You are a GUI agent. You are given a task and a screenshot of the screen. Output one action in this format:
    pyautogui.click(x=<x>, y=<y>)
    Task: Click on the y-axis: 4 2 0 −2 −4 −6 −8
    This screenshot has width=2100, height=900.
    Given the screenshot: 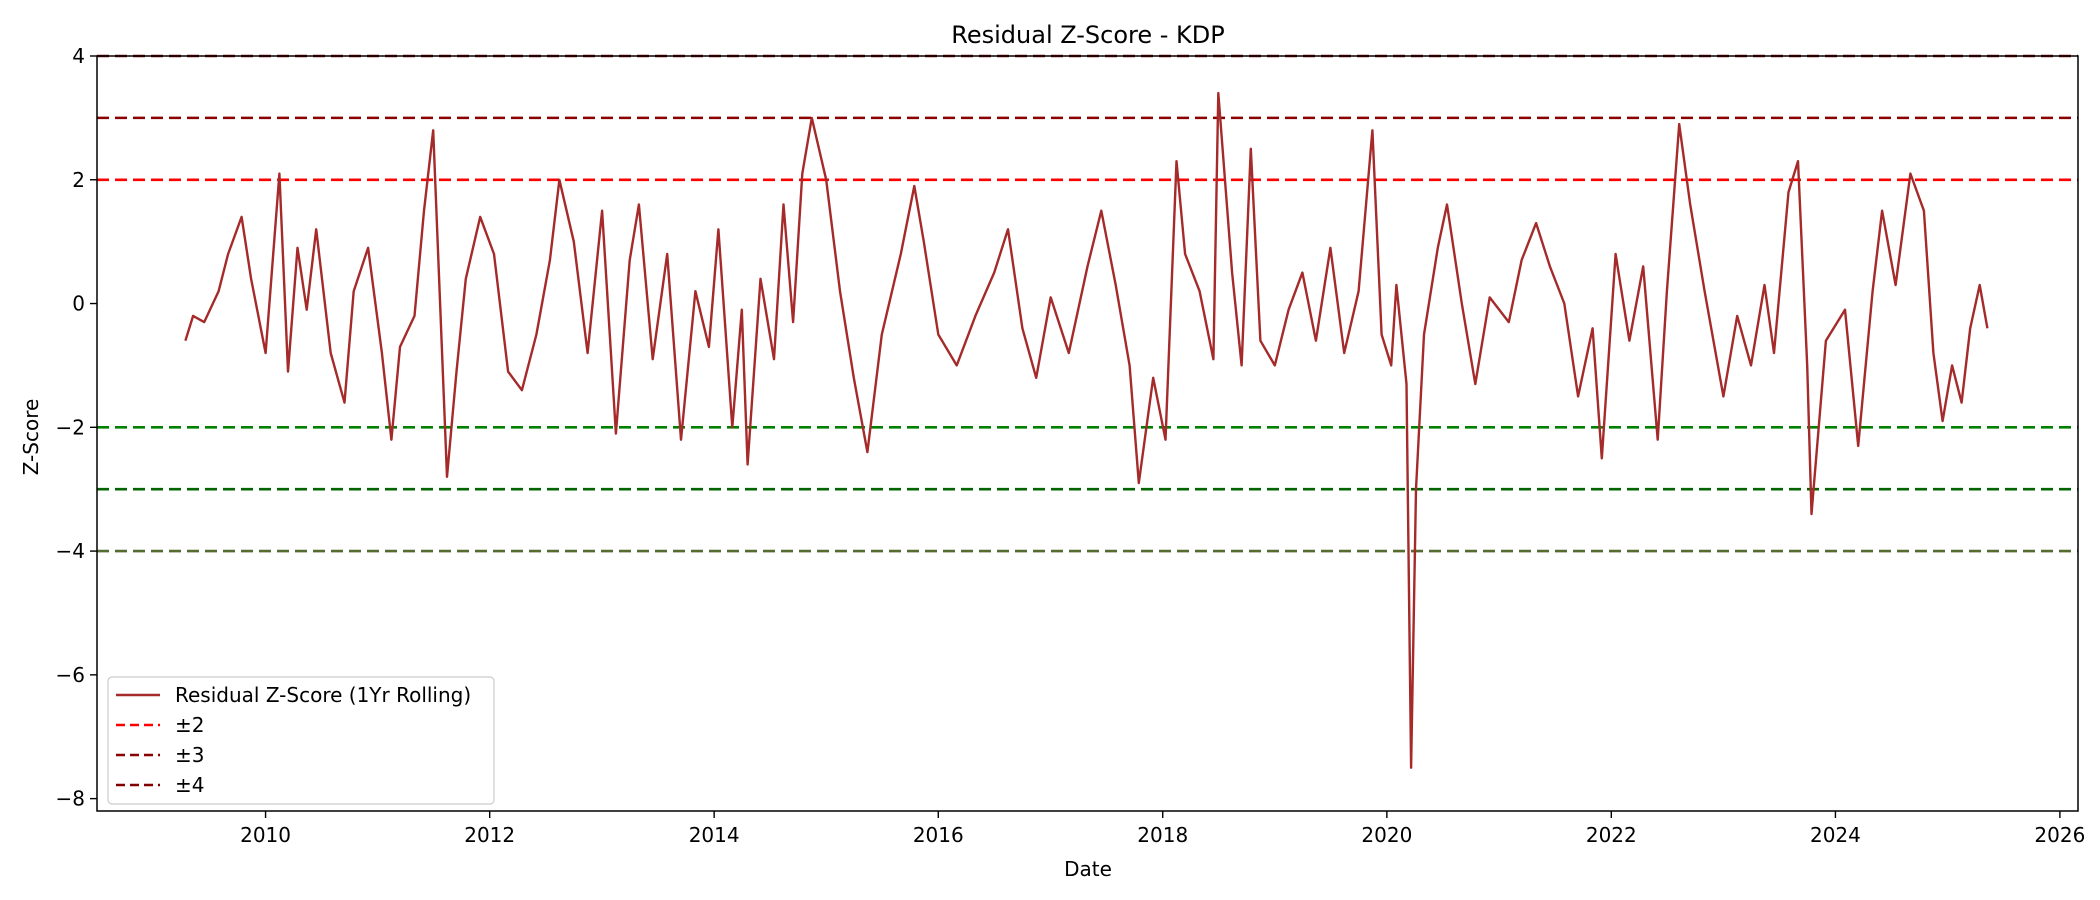 What is the action you would take?
    pyautogui.click(x=76, y=427)
    